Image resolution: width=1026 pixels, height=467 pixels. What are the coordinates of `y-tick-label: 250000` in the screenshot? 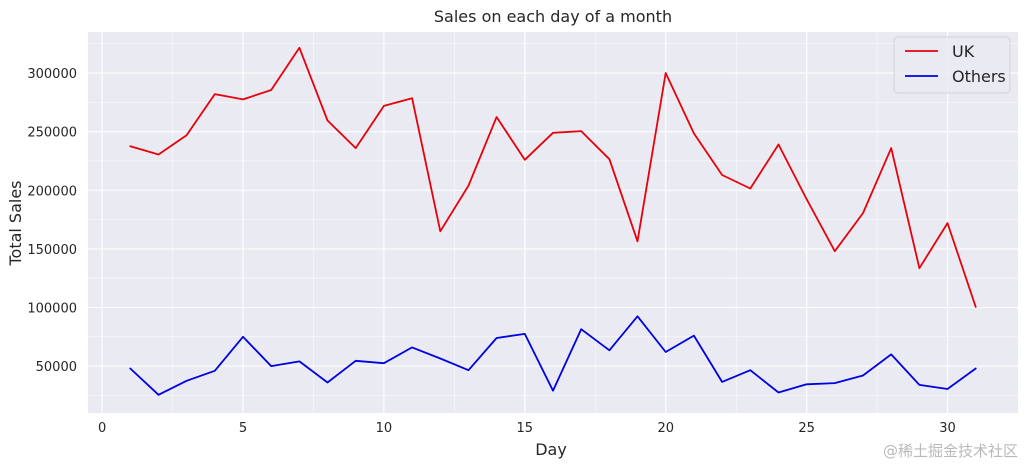 It's located at (52, 133).